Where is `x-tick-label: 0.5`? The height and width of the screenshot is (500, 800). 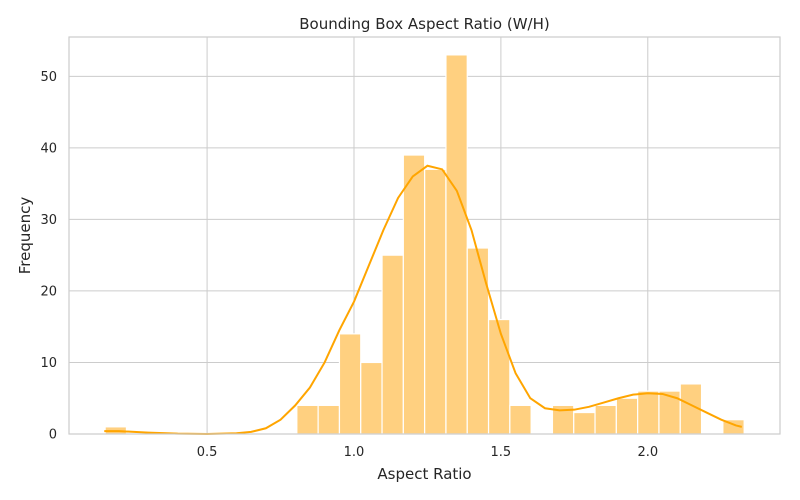 x-tick-label: 0.5 is located at coordinates (207, 452).